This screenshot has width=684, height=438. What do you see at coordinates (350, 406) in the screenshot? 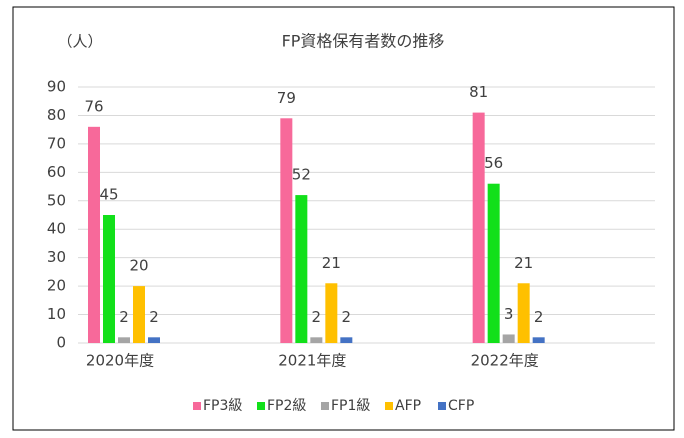
I see `legend-label: FP1級` at bounding box center [350, 406].